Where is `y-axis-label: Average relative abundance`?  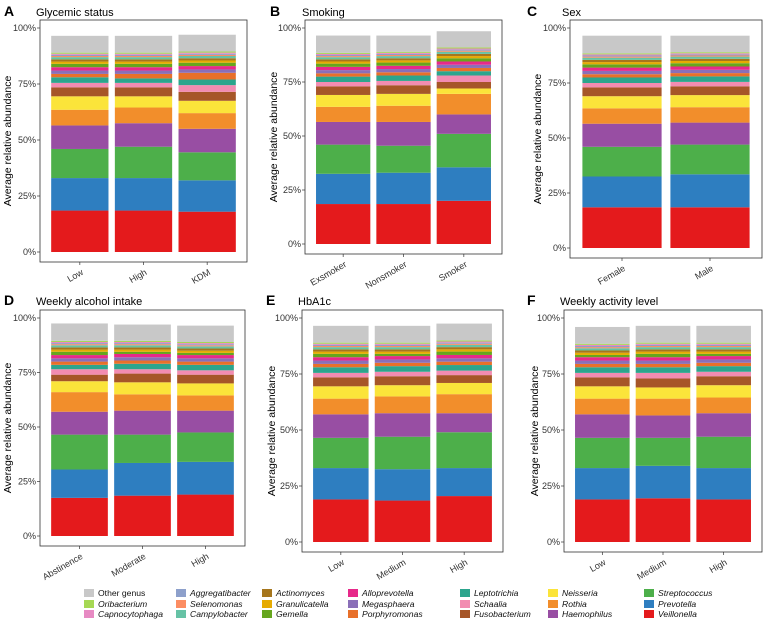 y-axis-label: Average relative abundance is located at coordinates (535, 431).